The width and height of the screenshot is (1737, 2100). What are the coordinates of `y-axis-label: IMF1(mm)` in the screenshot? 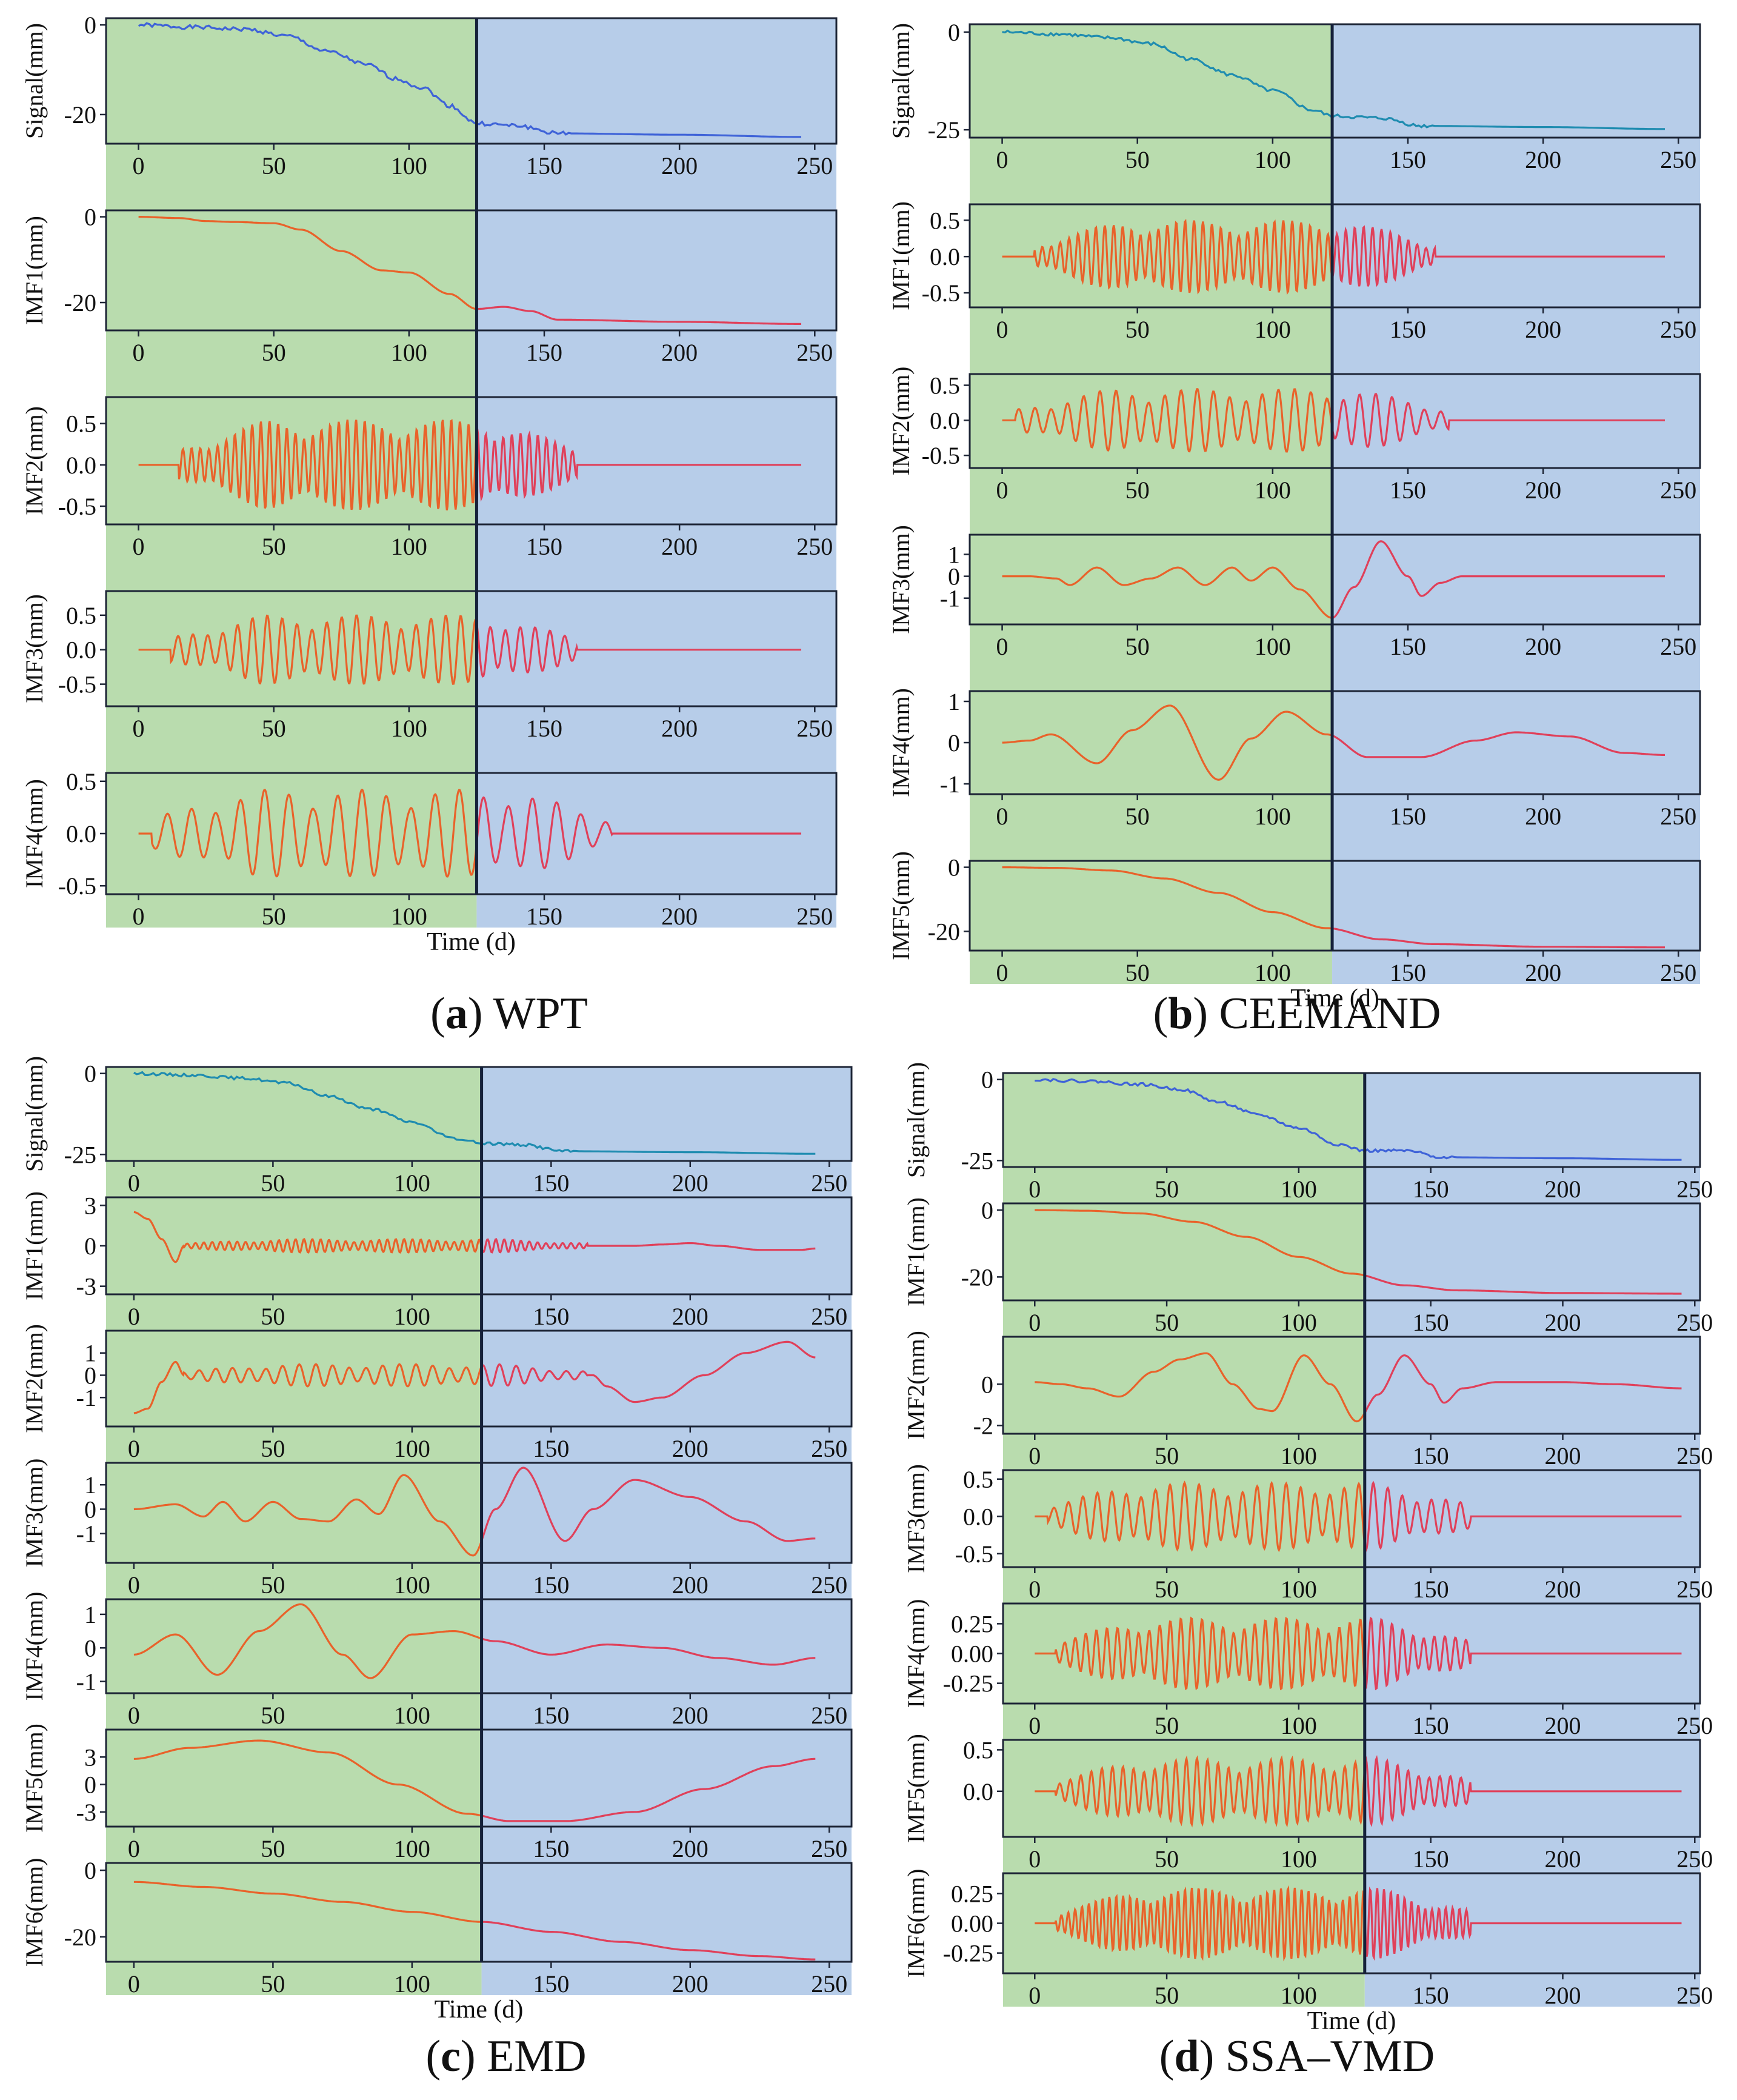 It's located at (34, 270).